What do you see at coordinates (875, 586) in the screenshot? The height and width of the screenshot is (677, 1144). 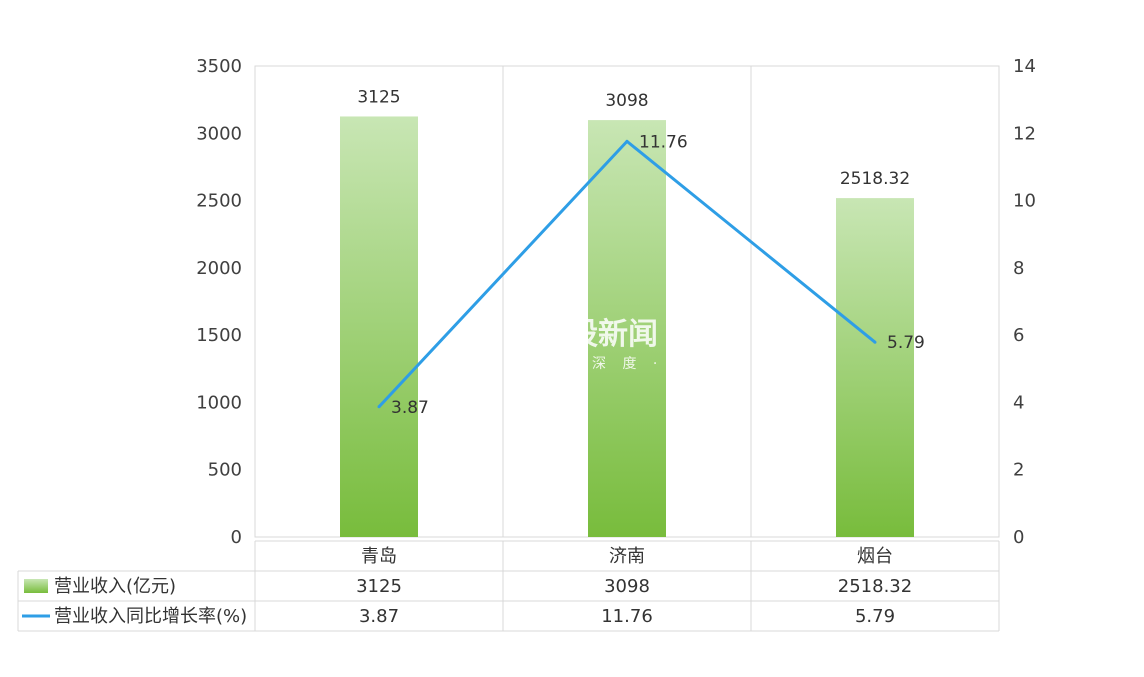 I see `table-value-cell: 2518.32` at bounding box center [875, 586].